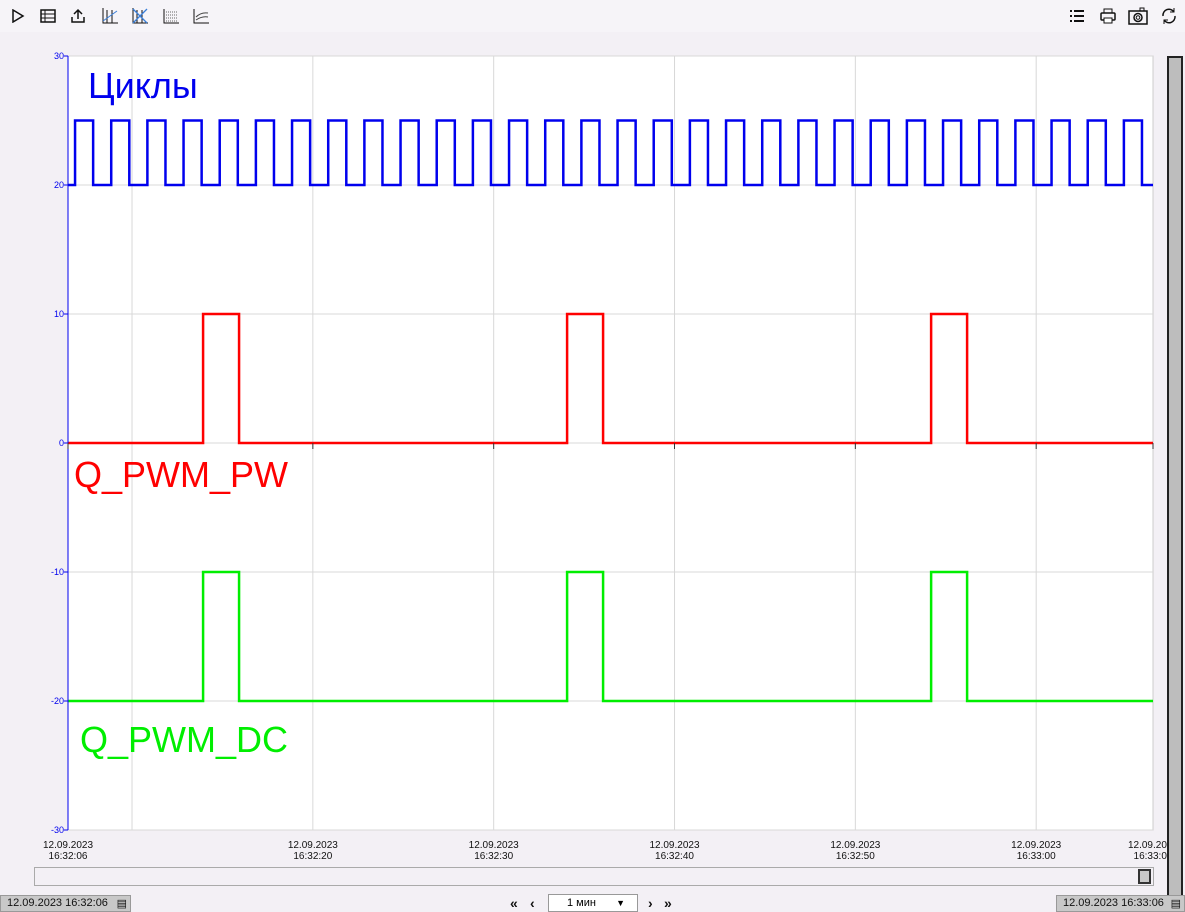 This screenshot has height=912, width=1185. What do you see at coordinates (581, 903) in the screenshot?
I see `range-value: 1 мин` at bounding box center [581, 903].